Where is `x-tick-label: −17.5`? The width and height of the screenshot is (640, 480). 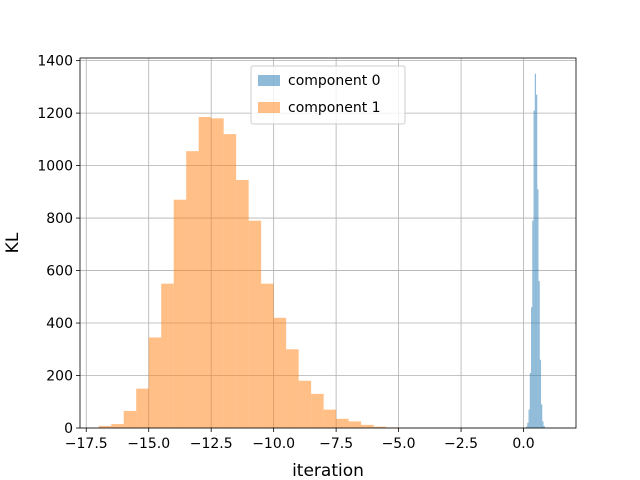 x-tick-label: −17.5 is located at coordinates (86, 444).